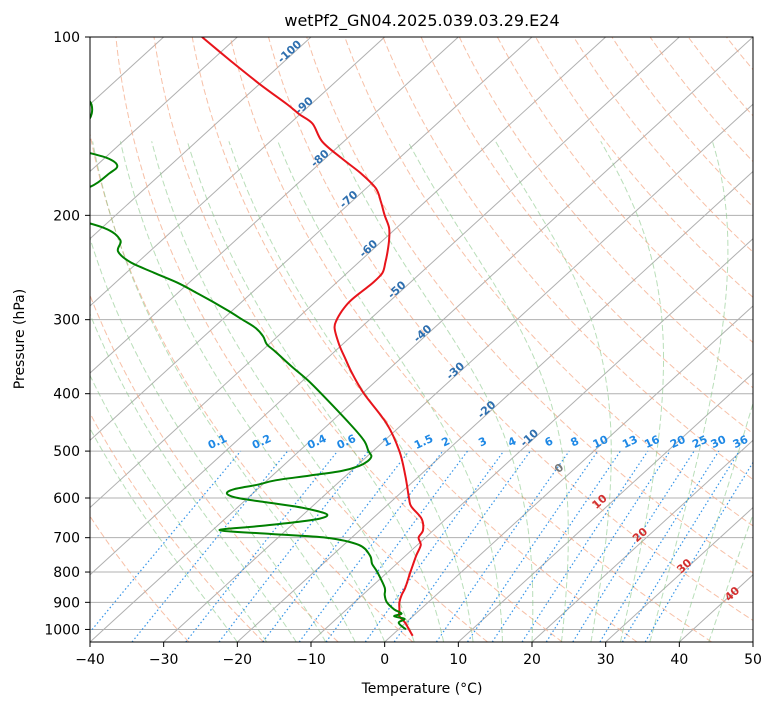 The image size is (775, 708). What do you see at coordinates (66, 539) in the screenshot?
I see `y-tick-label: 700` at bounding box center [66, 539].